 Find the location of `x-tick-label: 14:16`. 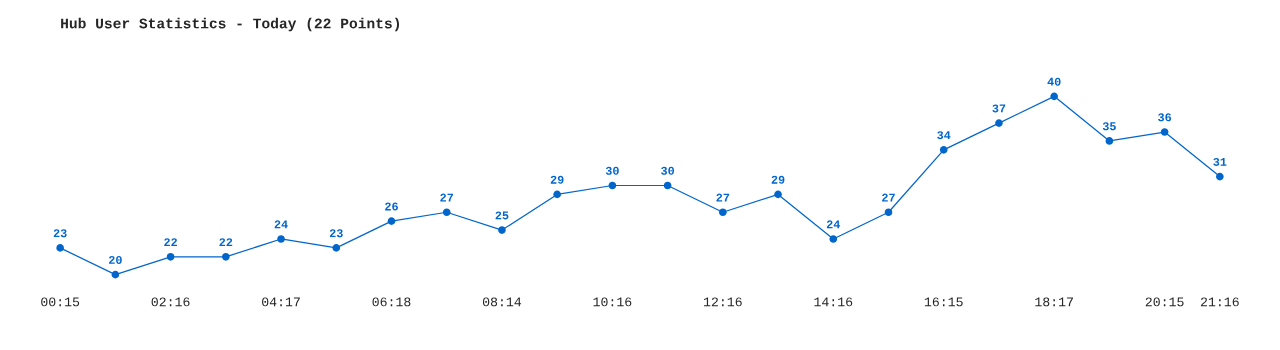

x-tick-label: 14:16 is located at coordinates (833, 302).